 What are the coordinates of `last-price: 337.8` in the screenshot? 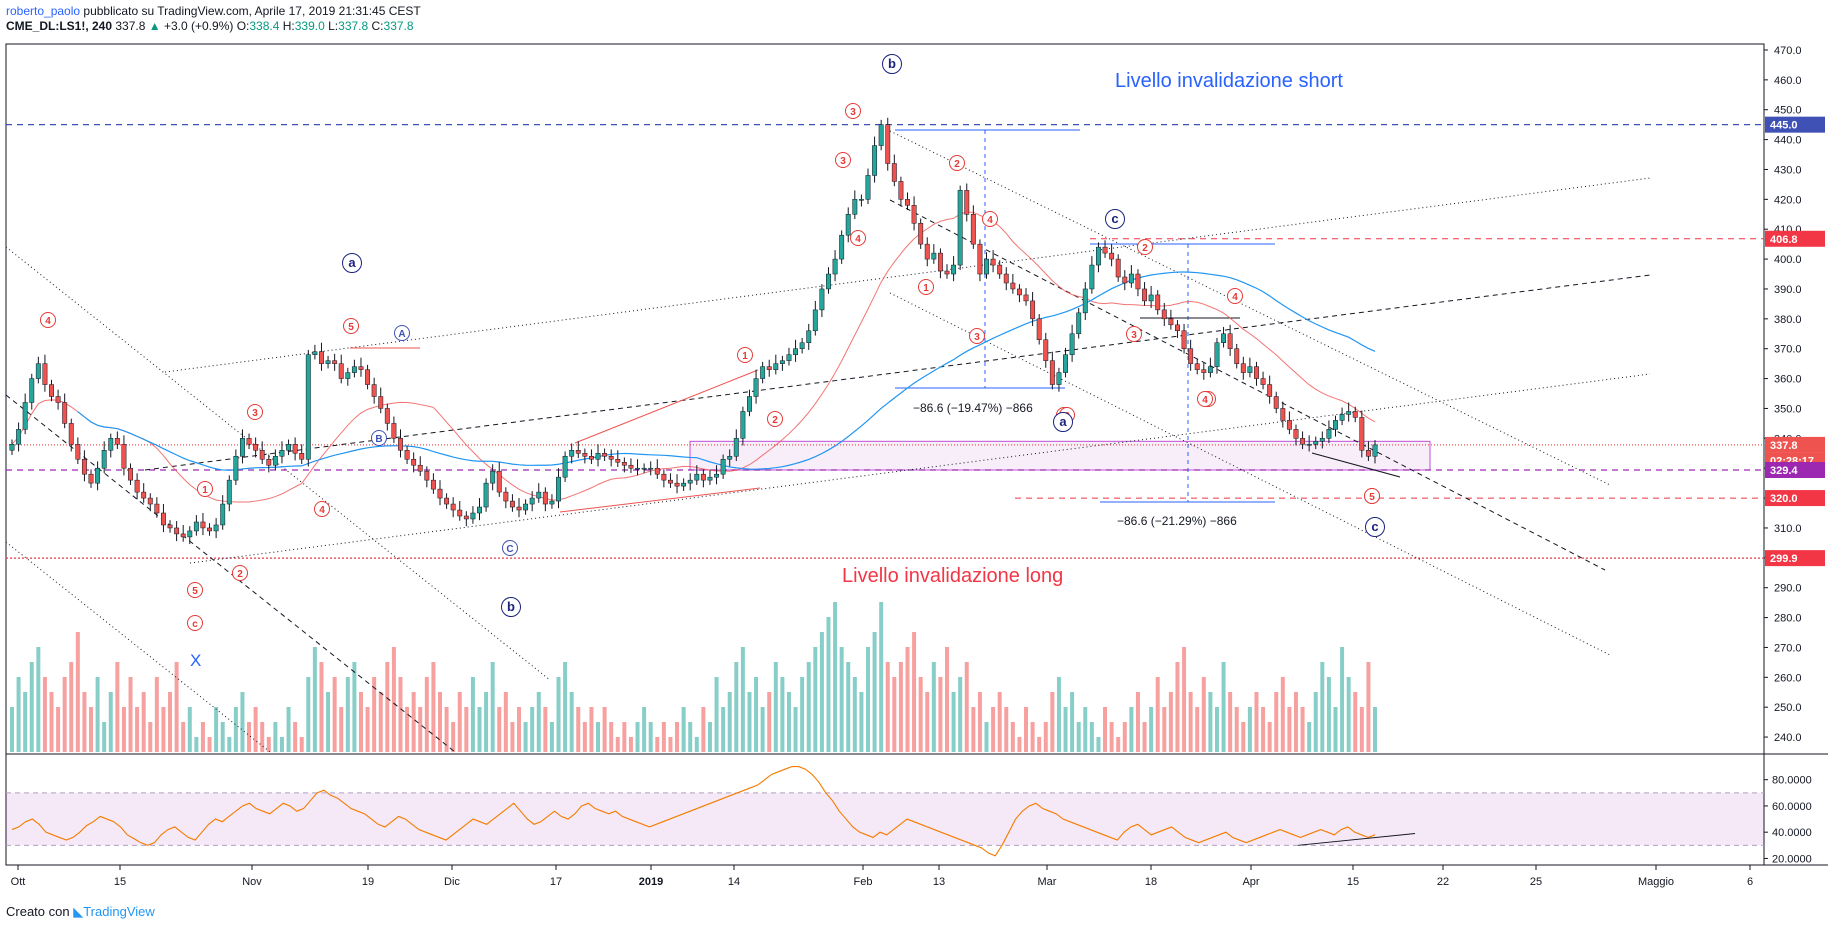 It's located at (130, 26).